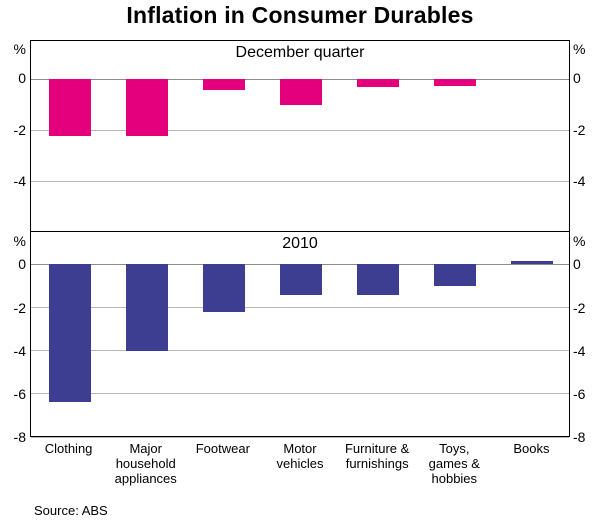 The height and width of the screenshot is (525, 600). Describe the element at coordinates (69, 107) in the screenshot. I see `bar-clothing-december-quarter` at that location.